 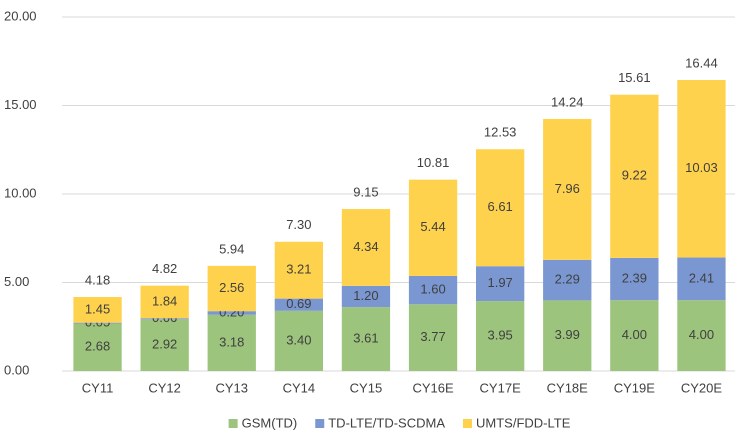 I want to click on total-label: 15.61, so click(x=634, y=77).